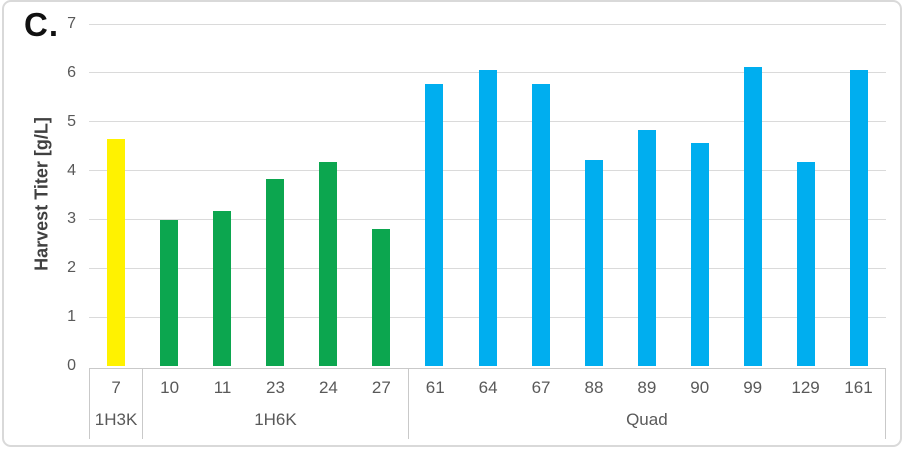  I want to click on category-label-89: 89, so click(647, 387).